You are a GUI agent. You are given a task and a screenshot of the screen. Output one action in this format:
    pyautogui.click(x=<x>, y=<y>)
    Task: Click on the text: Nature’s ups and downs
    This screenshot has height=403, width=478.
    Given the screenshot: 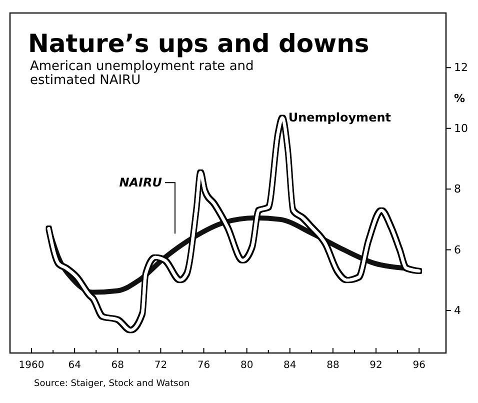 What is the action you would take?
    pyautogui.click(x=199, y=43)
    